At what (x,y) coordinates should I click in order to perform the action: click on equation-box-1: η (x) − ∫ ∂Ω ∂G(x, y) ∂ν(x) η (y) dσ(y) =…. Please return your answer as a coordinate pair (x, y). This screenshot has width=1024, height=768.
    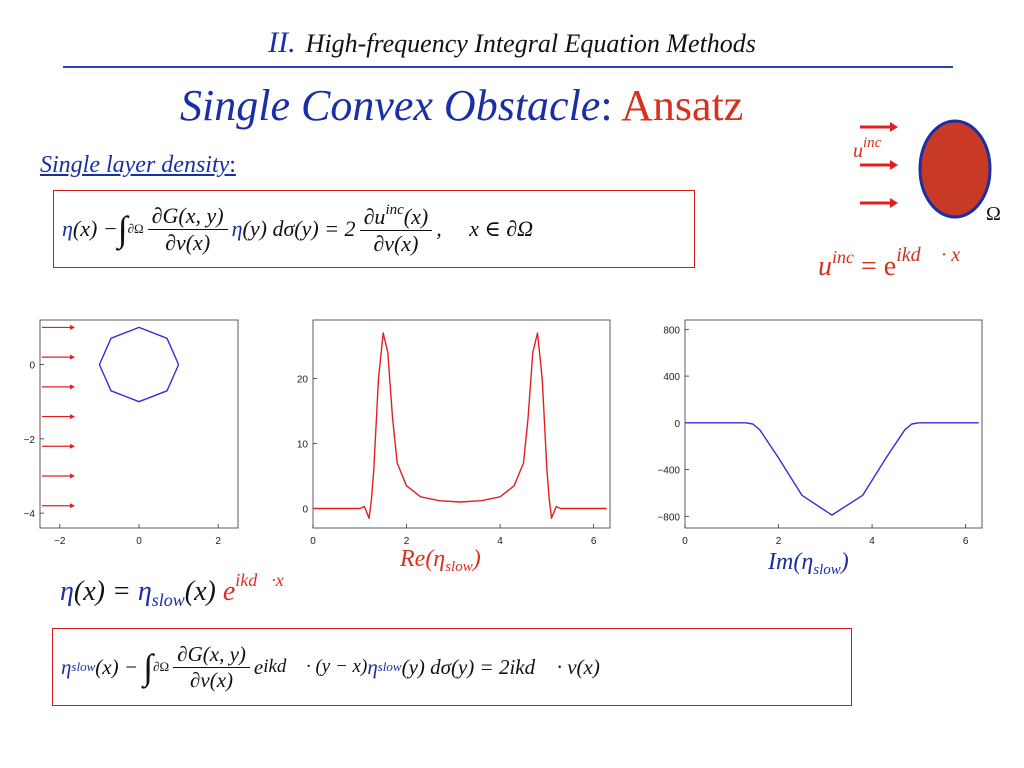
    Looking at the image, I should click on (374, 229).